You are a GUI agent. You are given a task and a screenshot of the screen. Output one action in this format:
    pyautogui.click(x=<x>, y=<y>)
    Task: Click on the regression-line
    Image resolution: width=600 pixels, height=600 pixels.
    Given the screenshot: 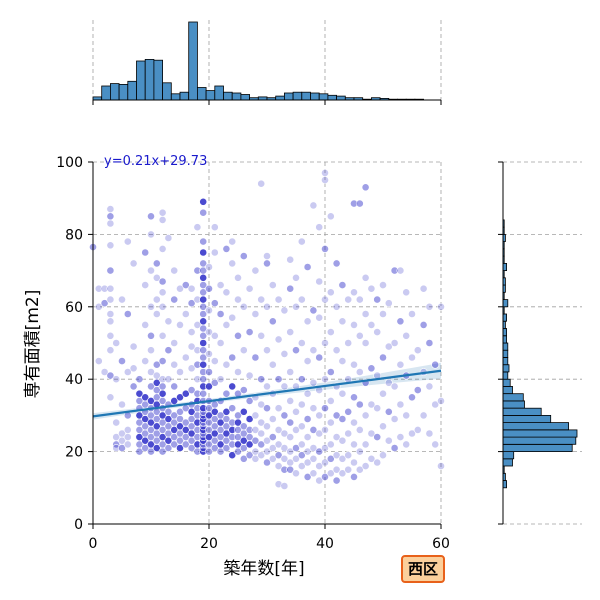 What is the action you would take?
    pyautogui.click(x=267, y=393)
    